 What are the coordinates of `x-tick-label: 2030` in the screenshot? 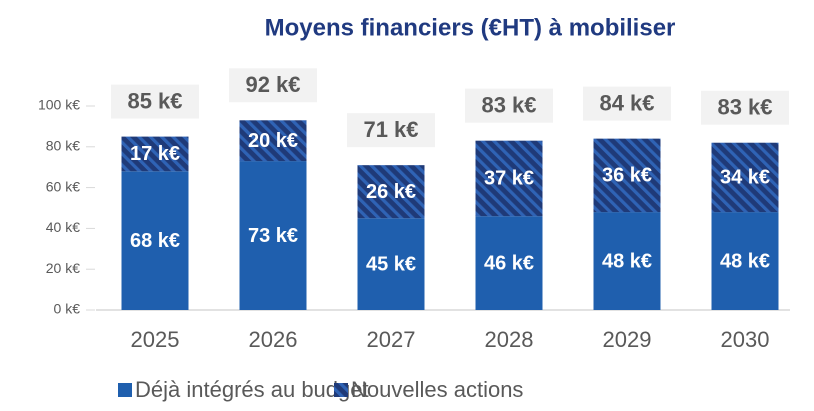 It's located at (745, 339).